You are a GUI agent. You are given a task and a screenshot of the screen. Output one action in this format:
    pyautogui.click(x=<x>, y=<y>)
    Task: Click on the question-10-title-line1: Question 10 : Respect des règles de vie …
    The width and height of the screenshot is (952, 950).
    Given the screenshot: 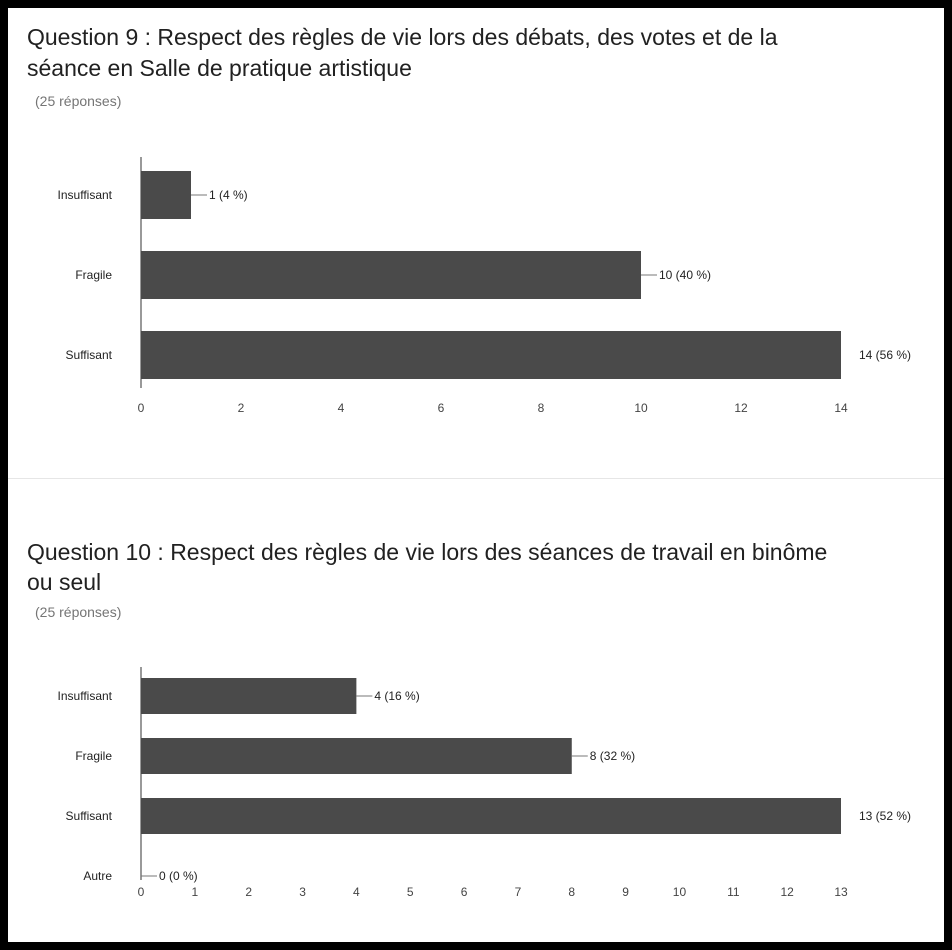 What is the action you would take?
    pyautogui.click(x=427, y=552)
    